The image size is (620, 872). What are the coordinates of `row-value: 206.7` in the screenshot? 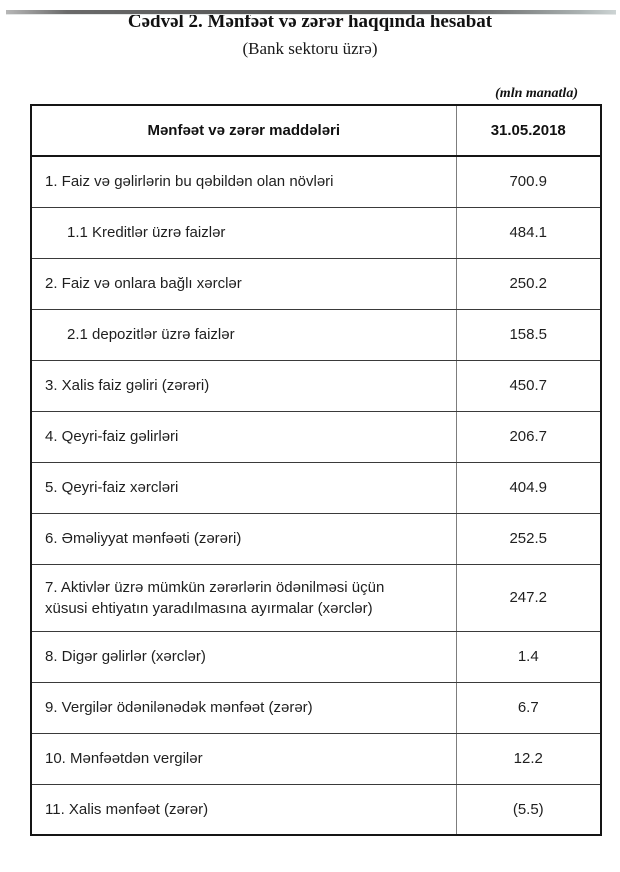 It's located at (528, 437).